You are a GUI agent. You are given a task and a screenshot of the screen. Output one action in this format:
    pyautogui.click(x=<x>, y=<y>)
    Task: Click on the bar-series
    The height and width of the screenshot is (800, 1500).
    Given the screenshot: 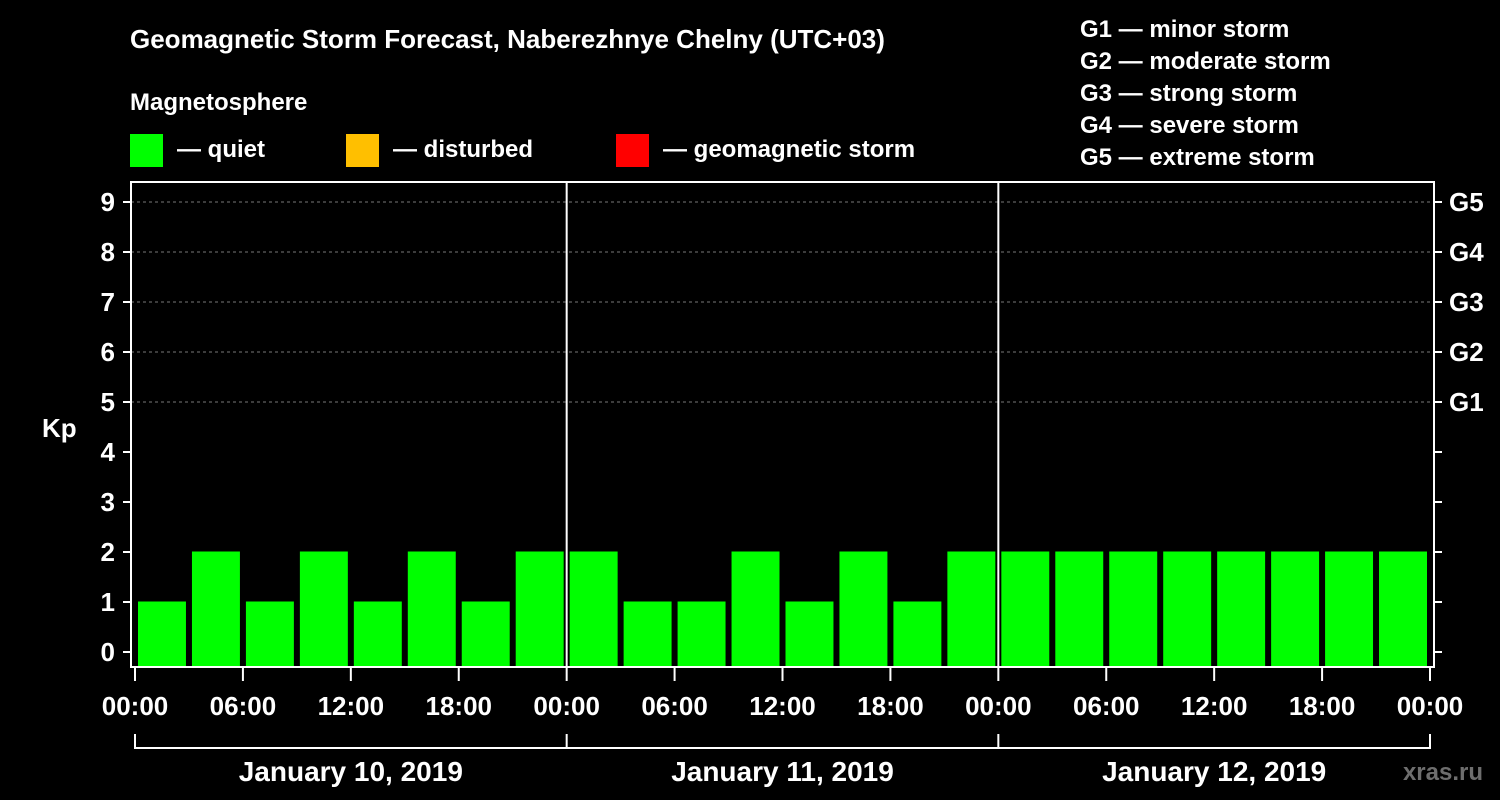 What is the action you would take?
    pyautogui.click(x=782, y=609)
    